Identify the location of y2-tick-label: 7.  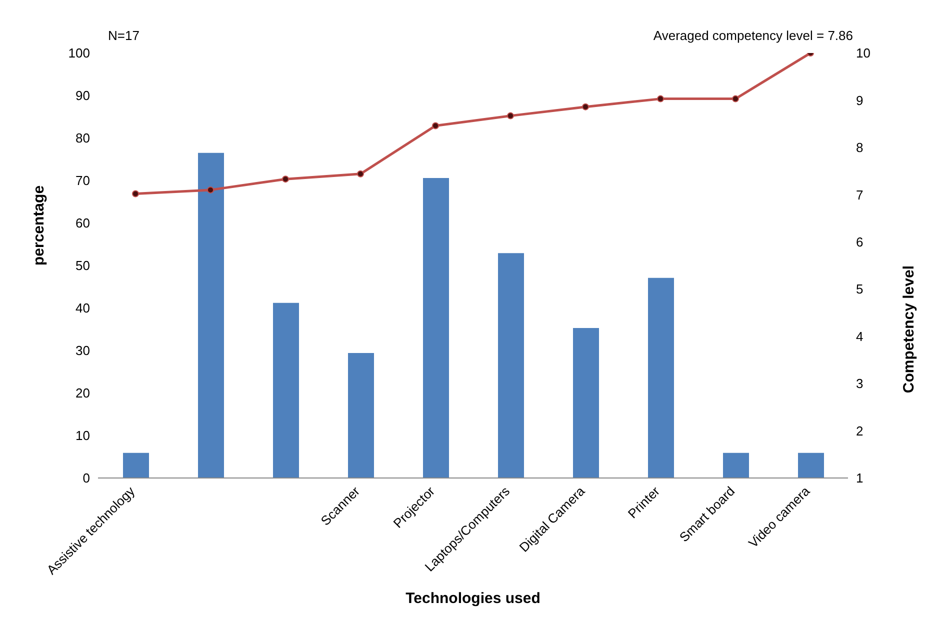
(860, 194).